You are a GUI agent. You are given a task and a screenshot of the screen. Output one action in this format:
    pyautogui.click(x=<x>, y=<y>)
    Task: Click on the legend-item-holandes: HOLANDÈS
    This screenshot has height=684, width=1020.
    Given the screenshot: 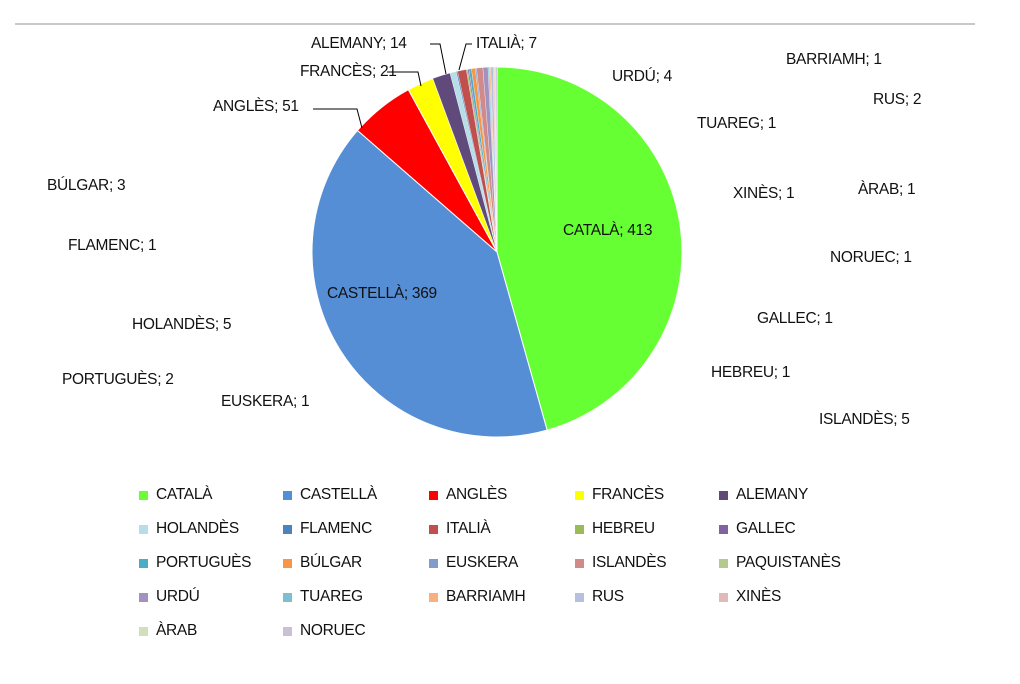 What is the action you would take?
    pyautogui.click(x=189, y=529)
    